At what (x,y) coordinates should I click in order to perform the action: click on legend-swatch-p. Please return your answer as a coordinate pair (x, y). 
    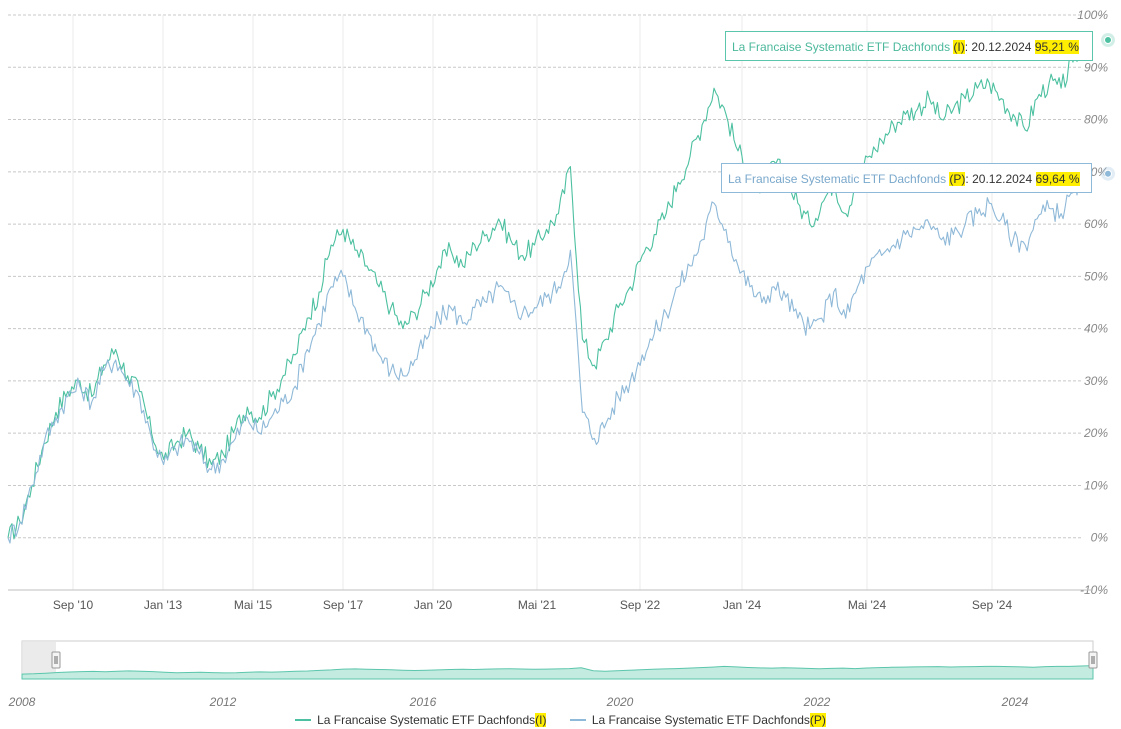
    Looking at the image, I should click on (577, 720).